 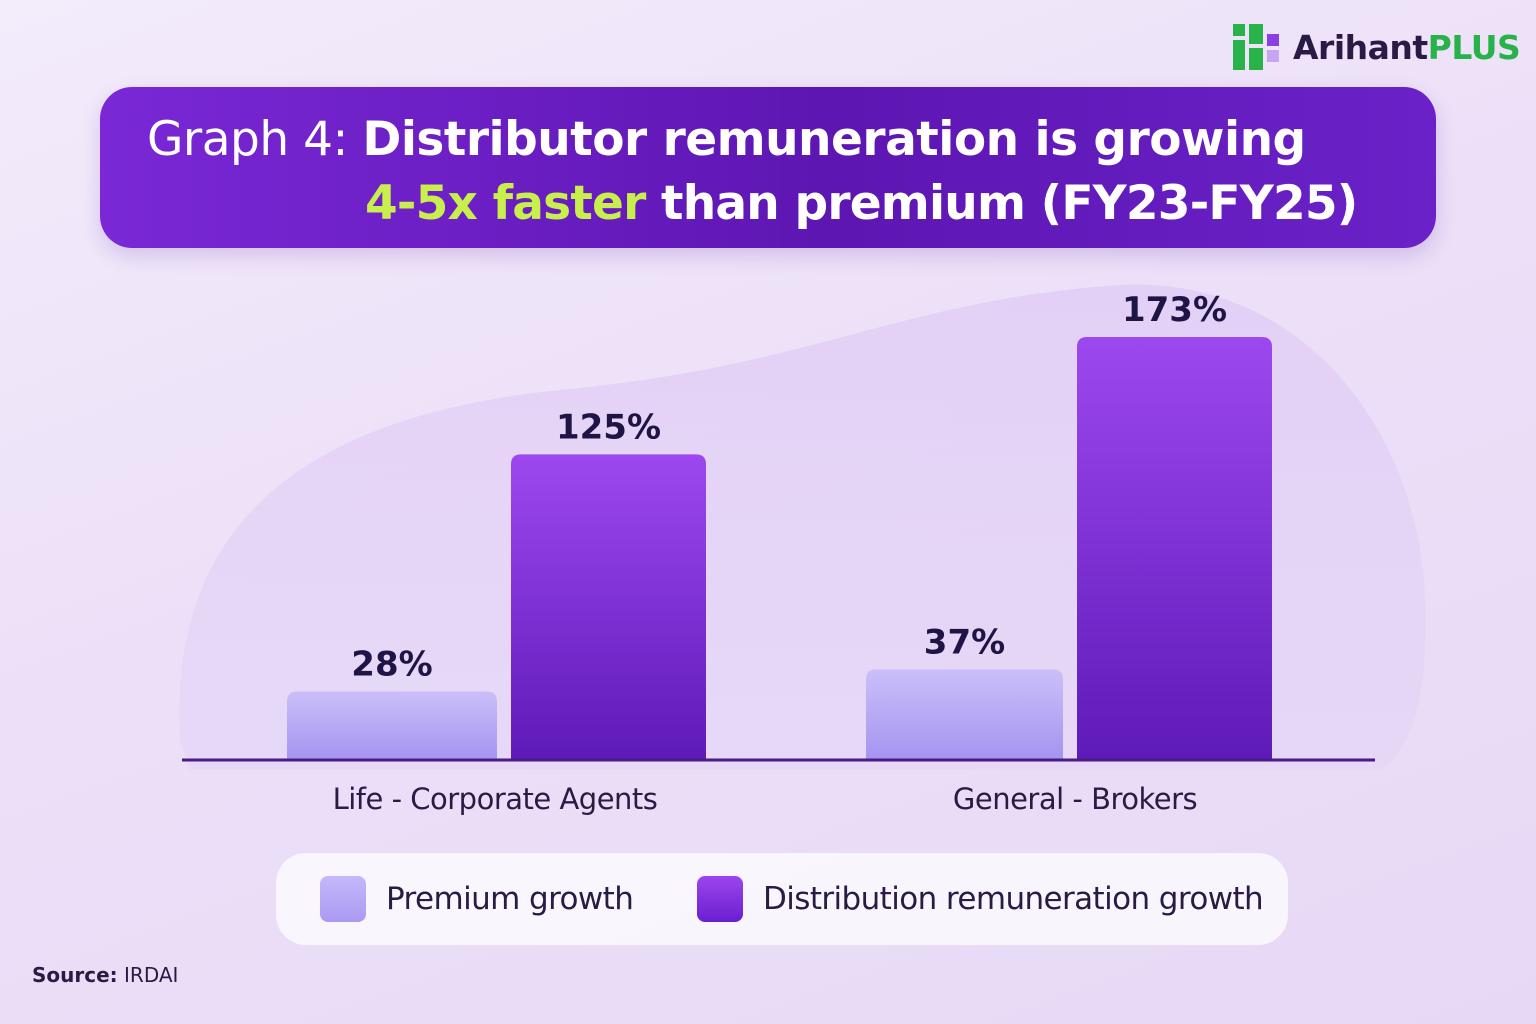 What do you see at coordinates (608, 607) in the screenshot?
I see `bar-distribution-remuneration-growth-life-corporate-agents` at bounding box center [608, 607].